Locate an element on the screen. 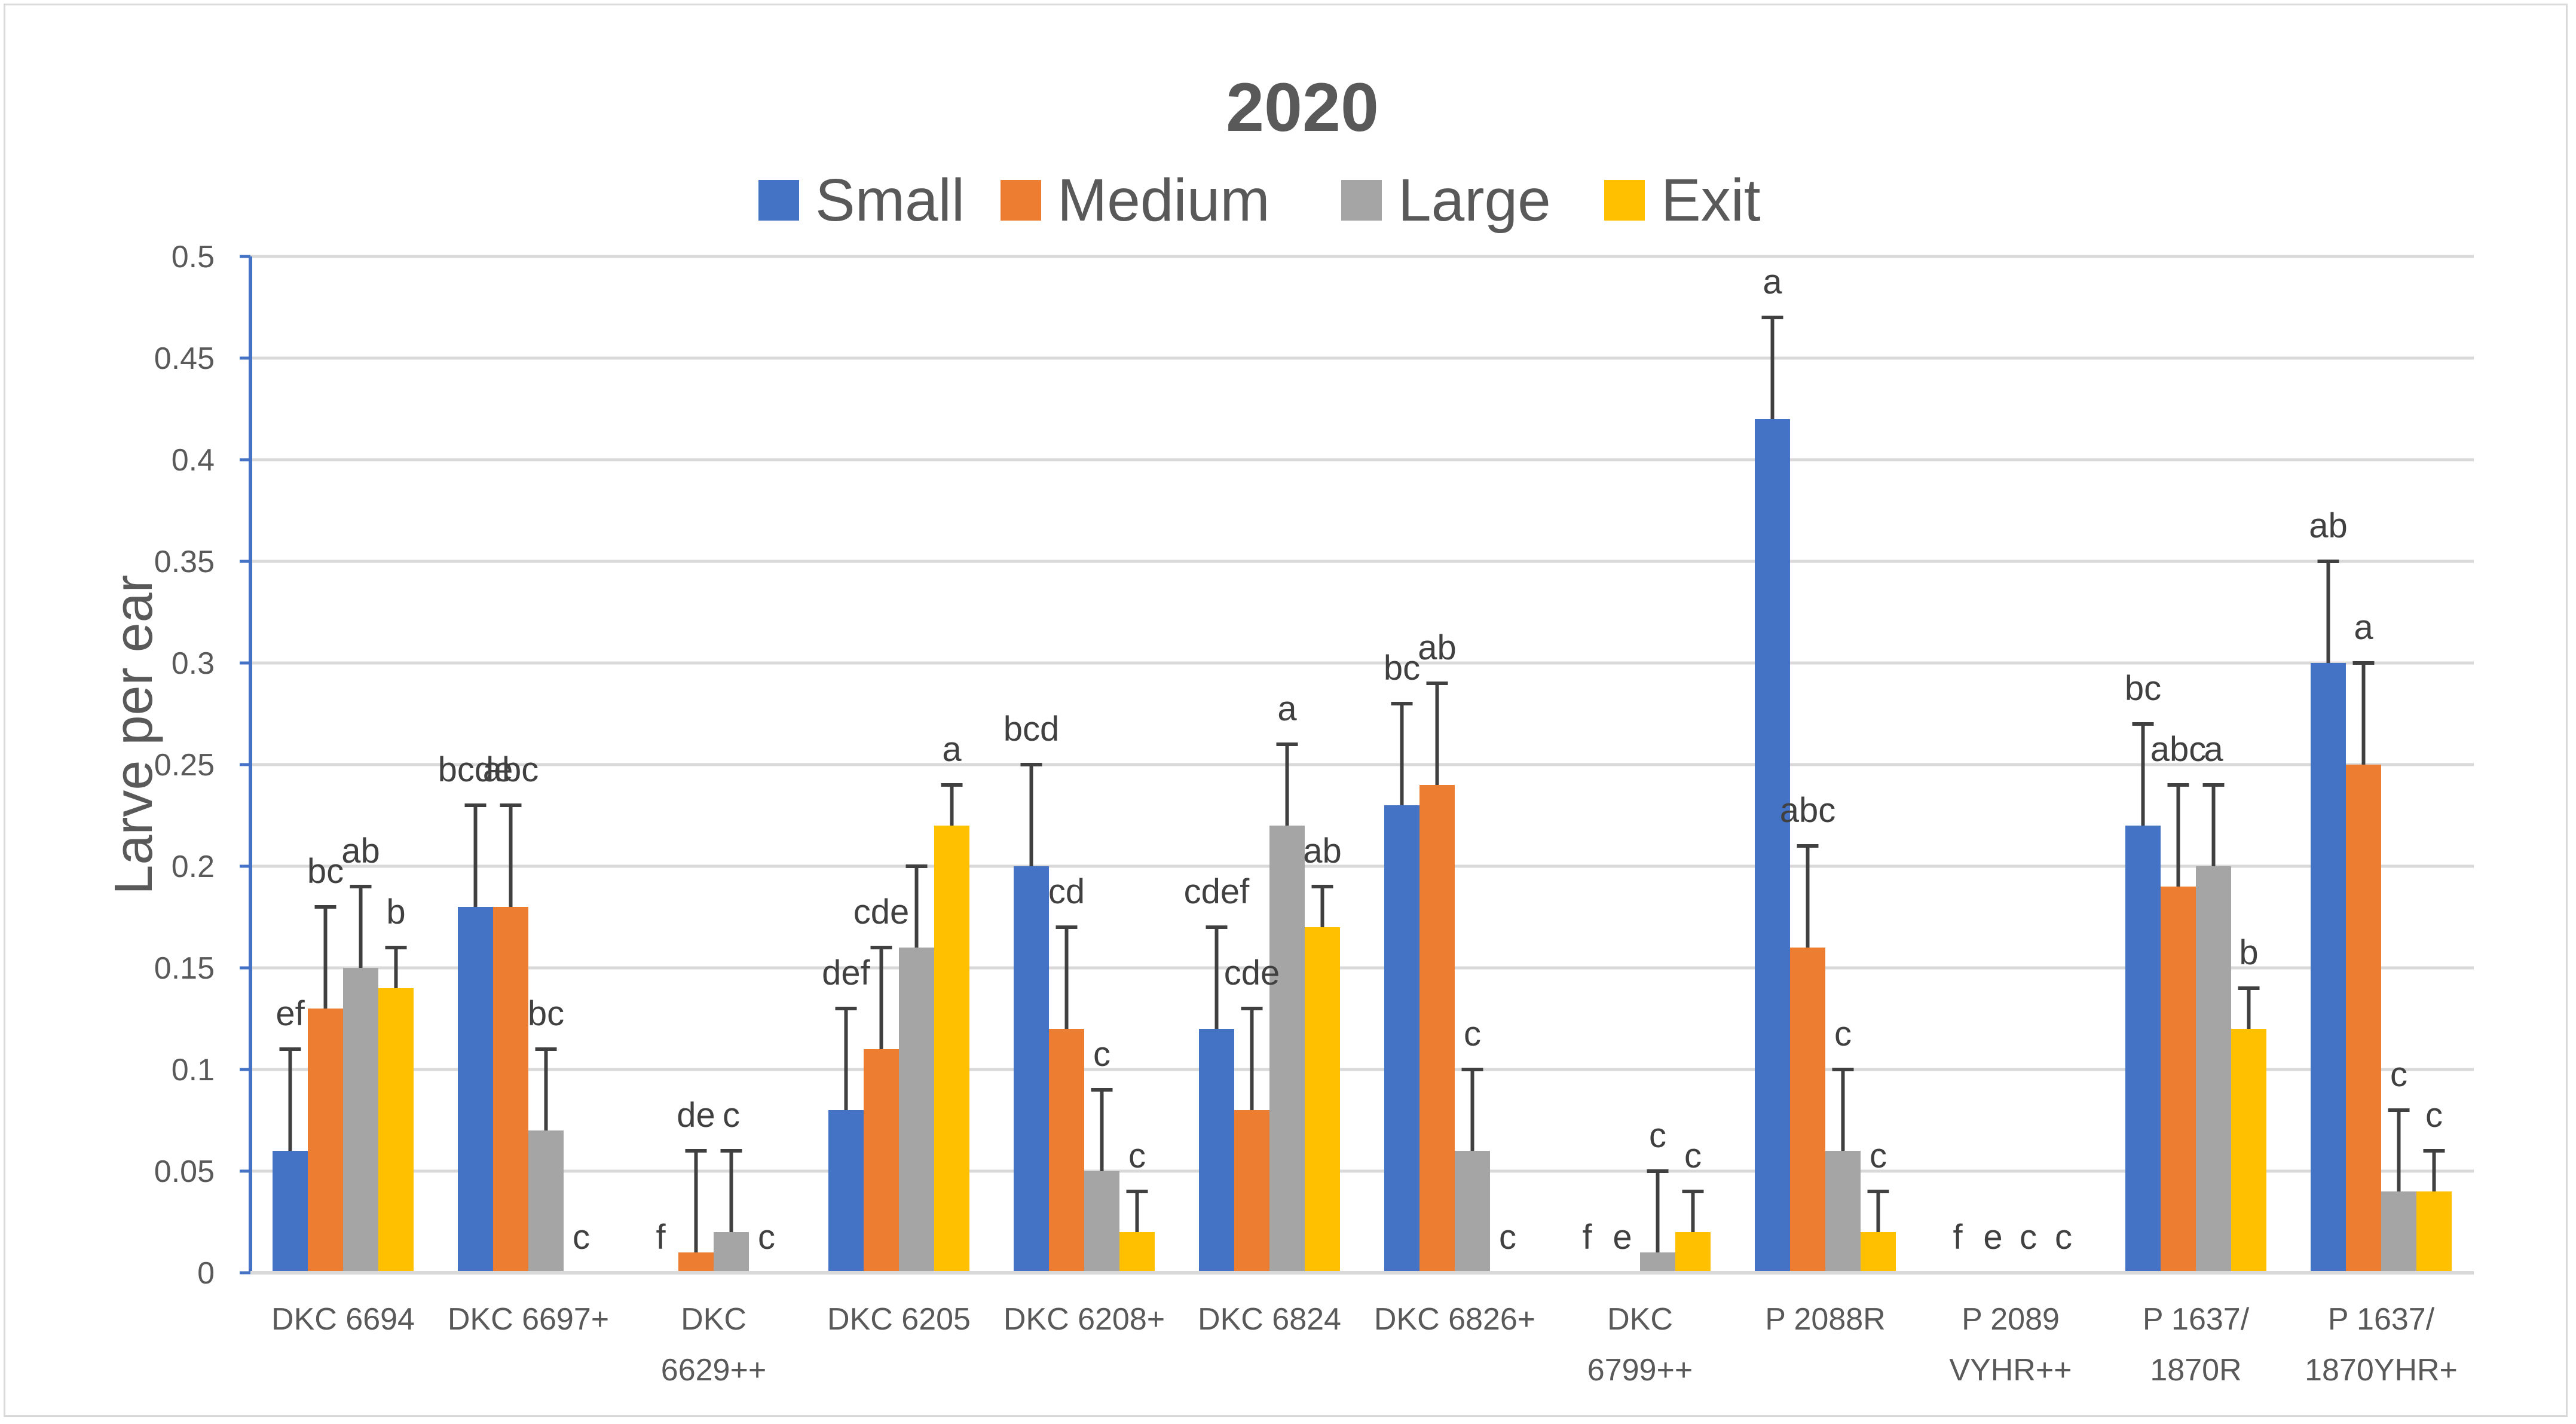 The width and height of the screenshot is (2576, 1424). chart-title: 2020 is located at coordinates (1302, 107).